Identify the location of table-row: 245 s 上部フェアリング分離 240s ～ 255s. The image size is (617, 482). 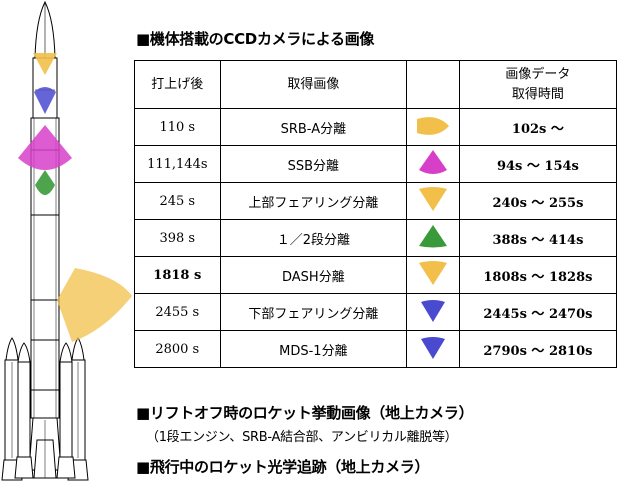
(375, 201).